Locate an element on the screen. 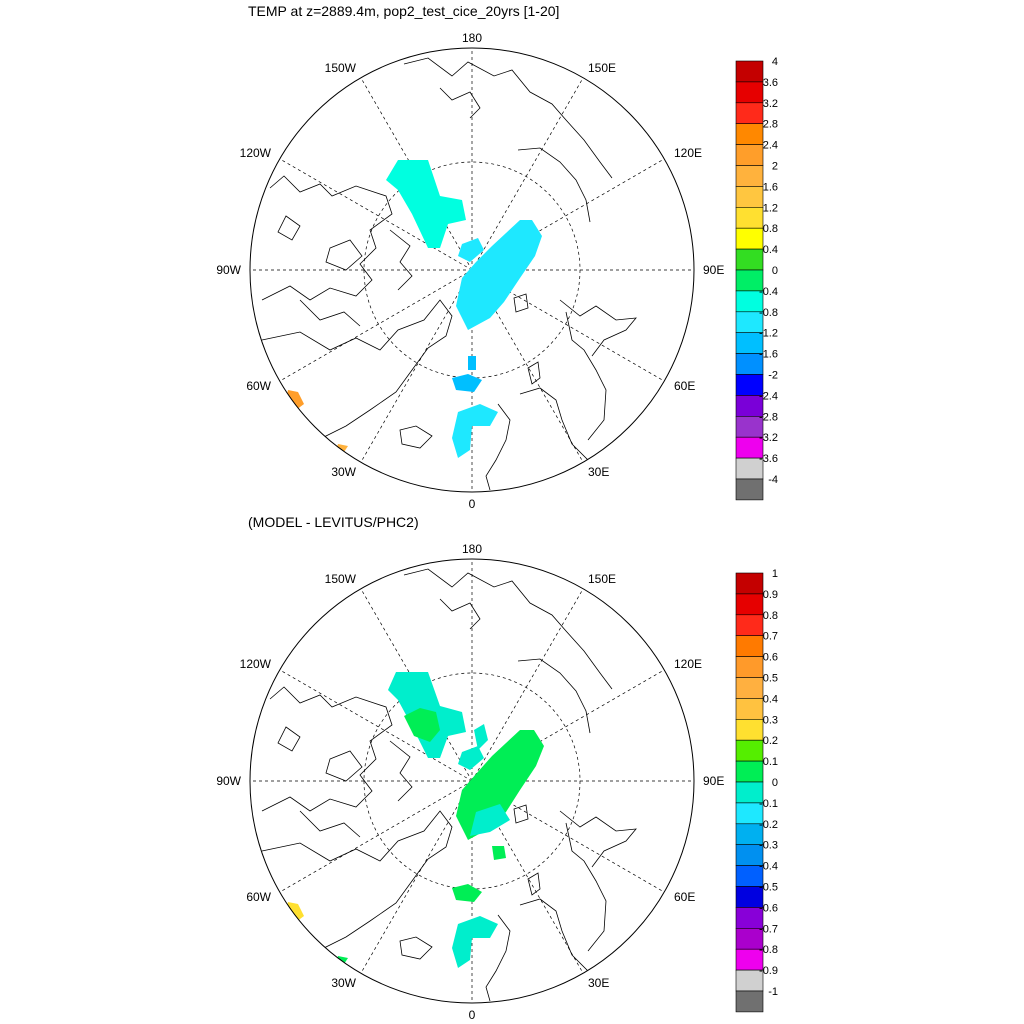  colorbar-tick-label: 3.6 is located at coordinates (770, 83).